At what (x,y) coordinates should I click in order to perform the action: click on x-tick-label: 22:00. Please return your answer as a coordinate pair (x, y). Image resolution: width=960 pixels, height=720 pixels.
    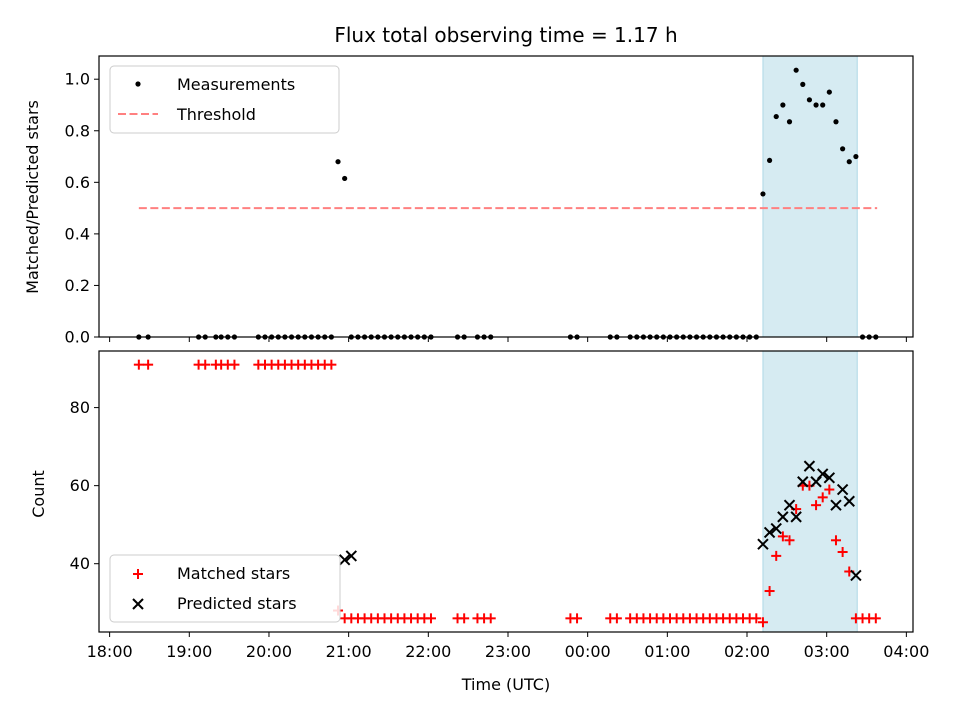
    Looking at the image, I should click on (428, 651).